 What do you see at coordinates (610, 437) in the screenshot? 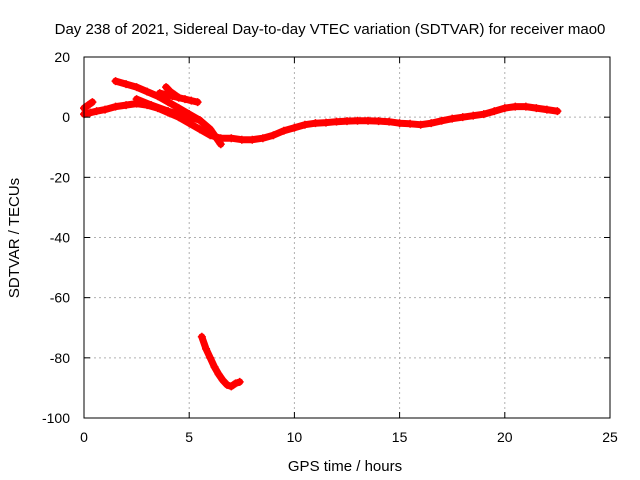
I see `x-tick-label: 25` at bounding box center [610, 437].